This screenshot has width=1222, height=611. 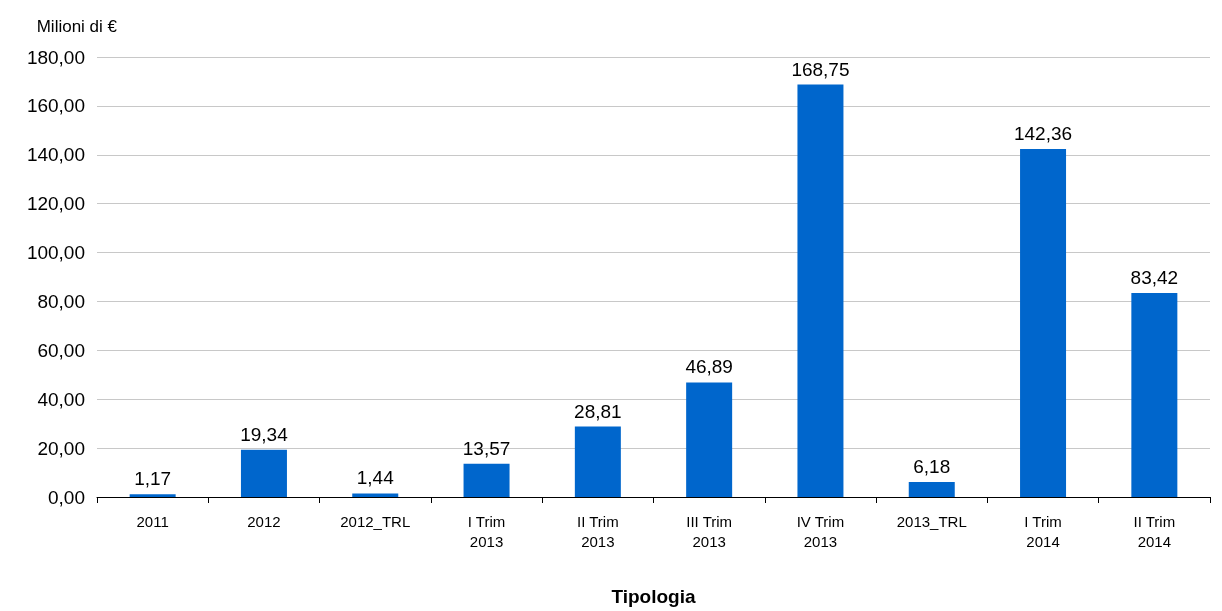 What do you see at coordinates (61, 448) in the screenshot?
I see `y-tick-label: 20,00` at bounding box center [61, 448].